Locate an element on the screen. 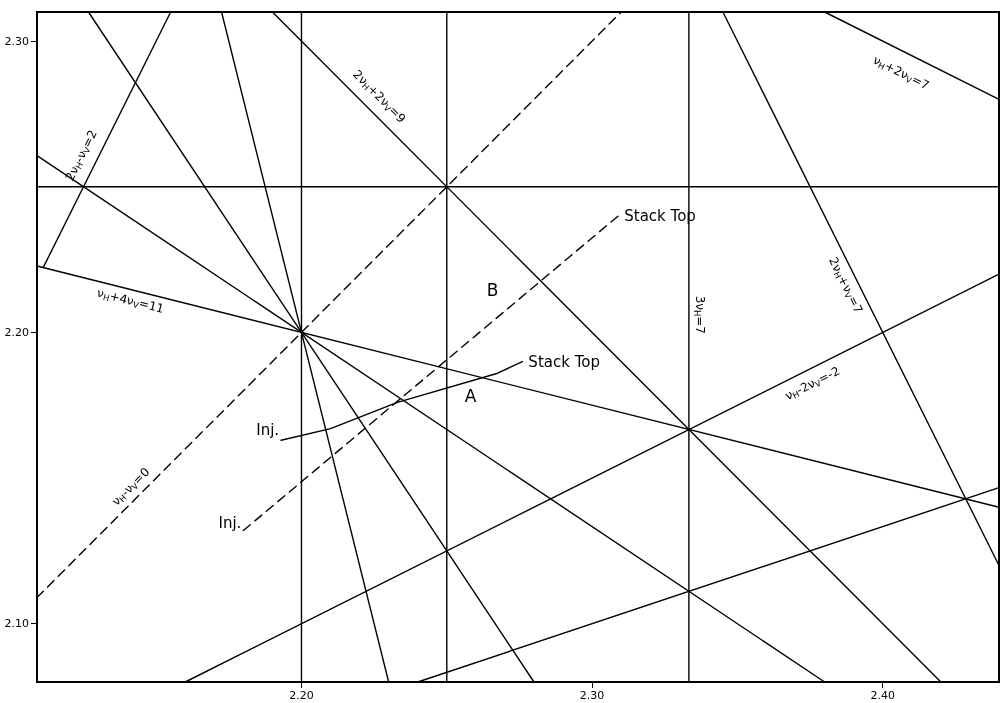 Image resolution: width=1001 pixels, height=703 pixels. annotation: B is located at coordinates (492, 290).